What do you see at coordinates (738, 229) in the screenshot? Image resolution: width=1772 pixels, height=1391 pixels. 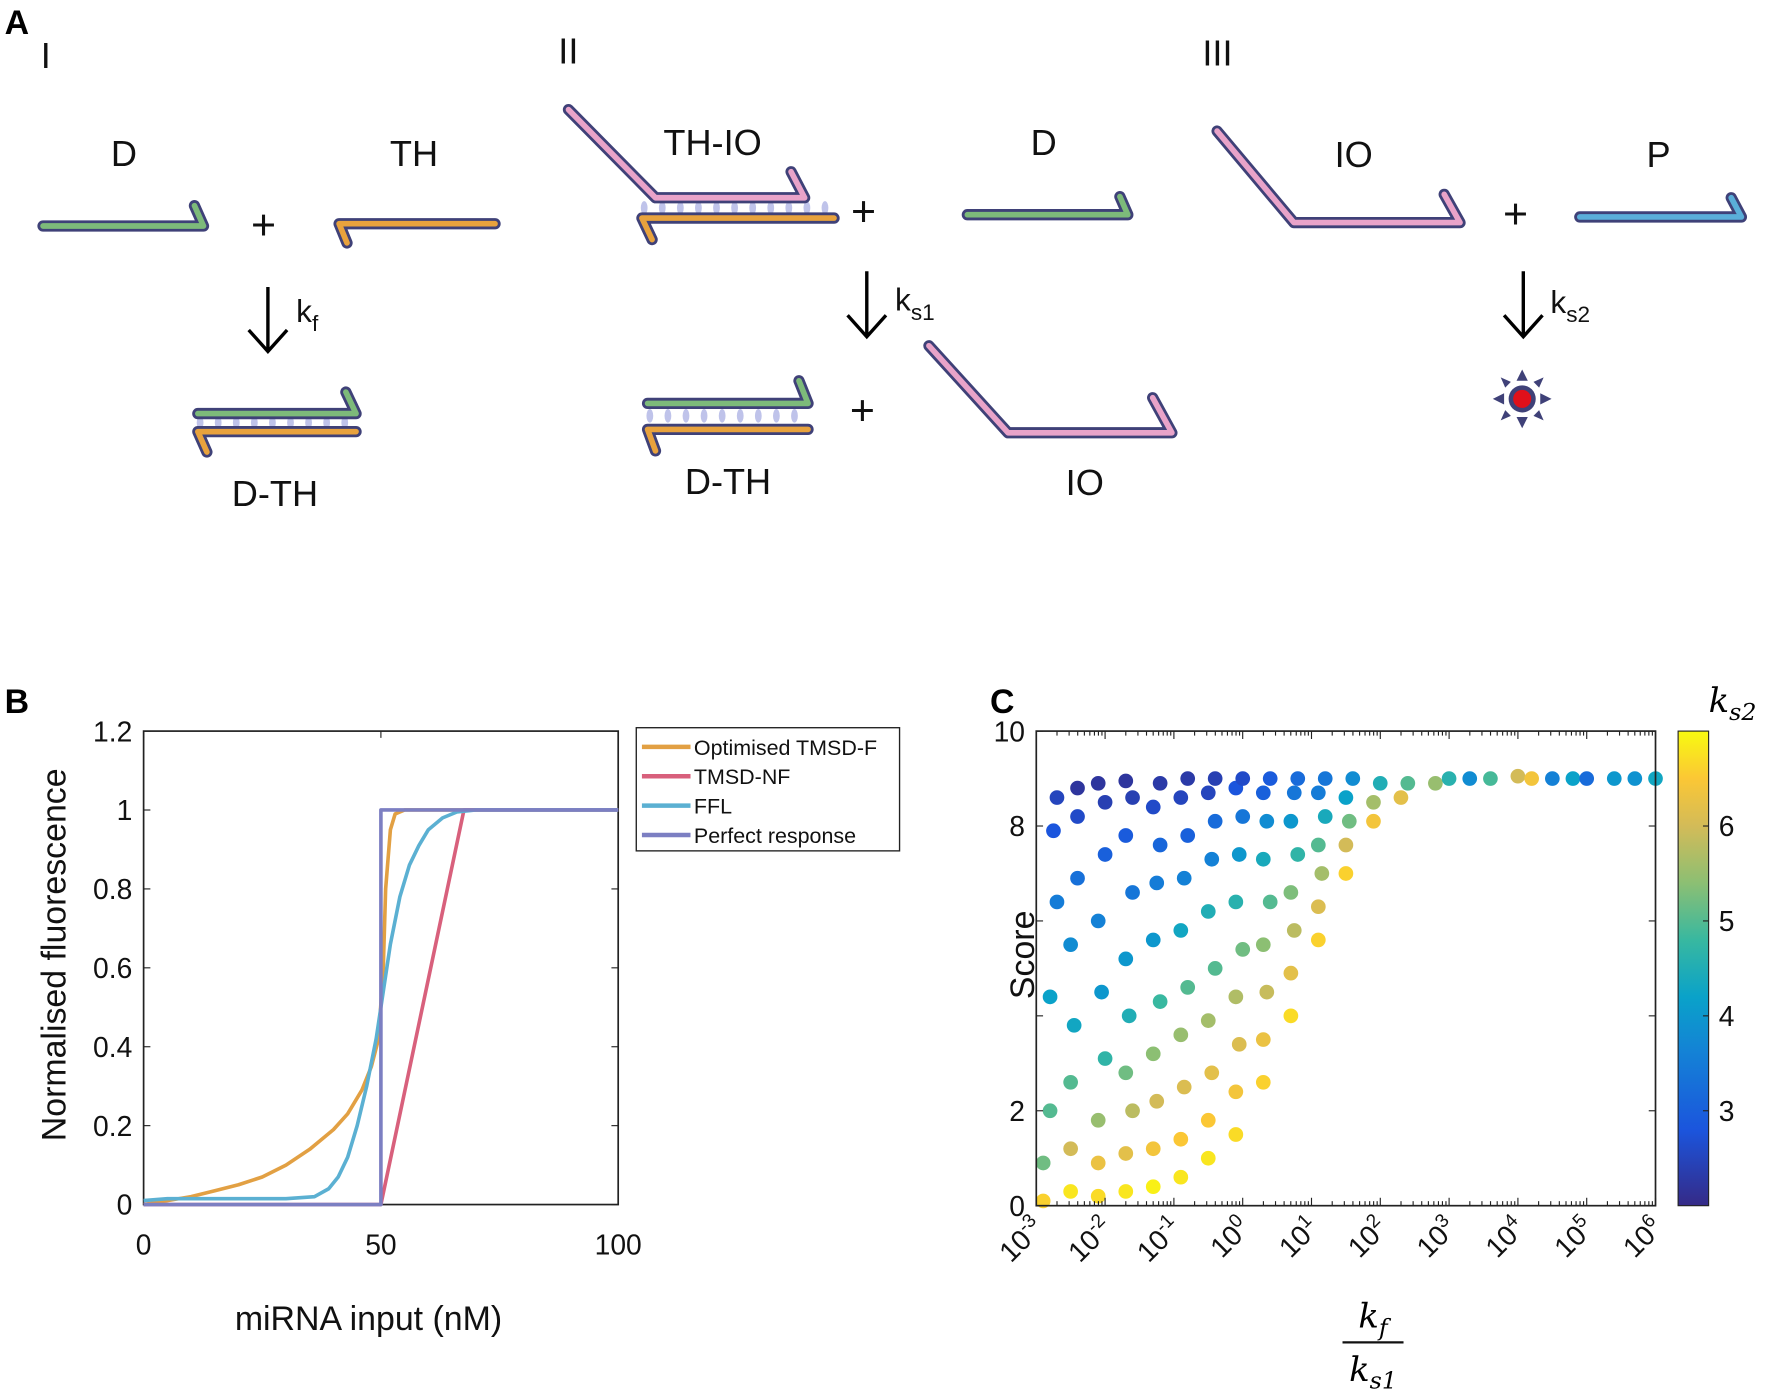 I see `strand-th` at bounding box center [738, 229].